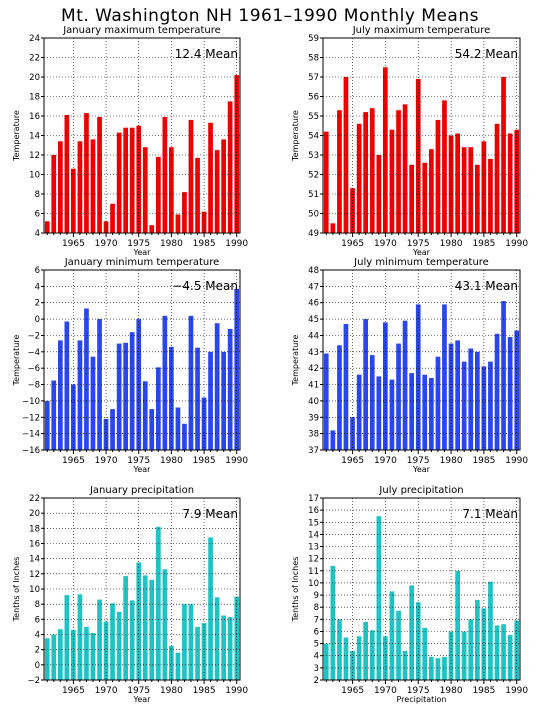 The width and height of the screenshot is (540, 711). I want to click on y-tick-label: 56, so click(313, 98).